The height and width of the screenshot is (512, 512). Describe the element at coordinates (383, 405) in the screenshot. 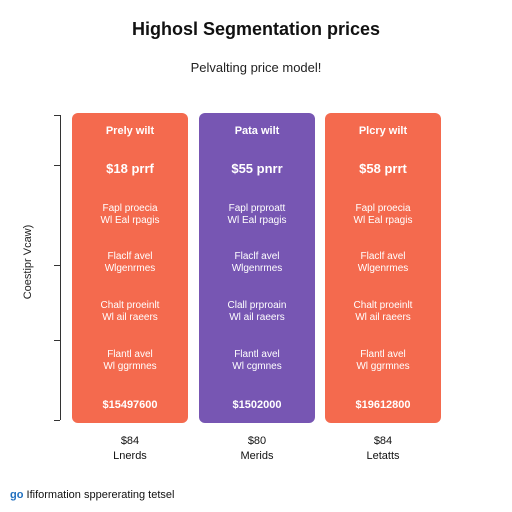

I see `plan-total: $19612800` at that location.